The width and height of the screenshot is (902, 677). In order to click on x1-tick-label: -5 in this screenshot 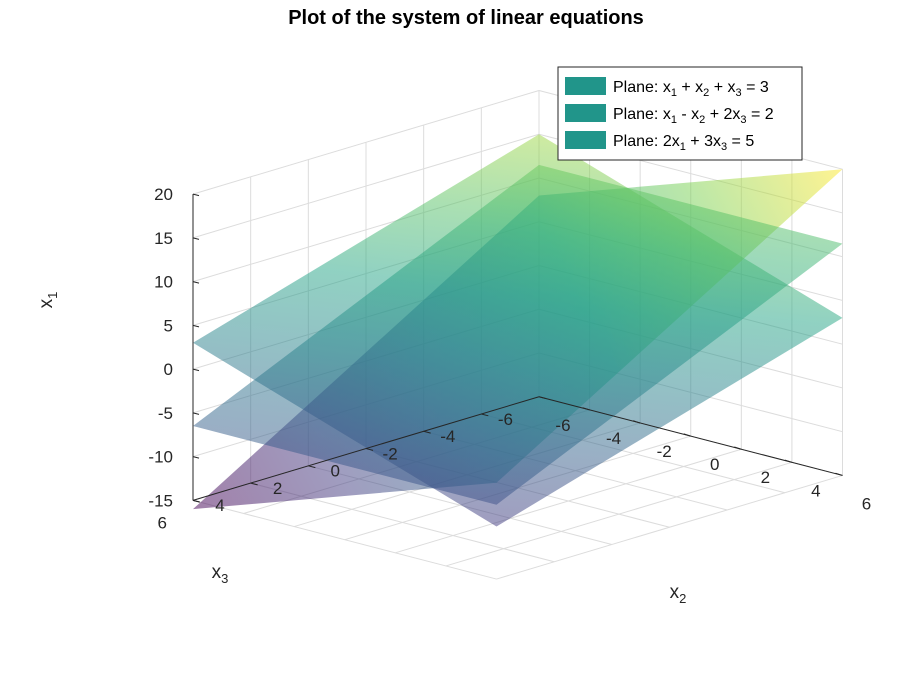, I will do `click(165, 413)`.